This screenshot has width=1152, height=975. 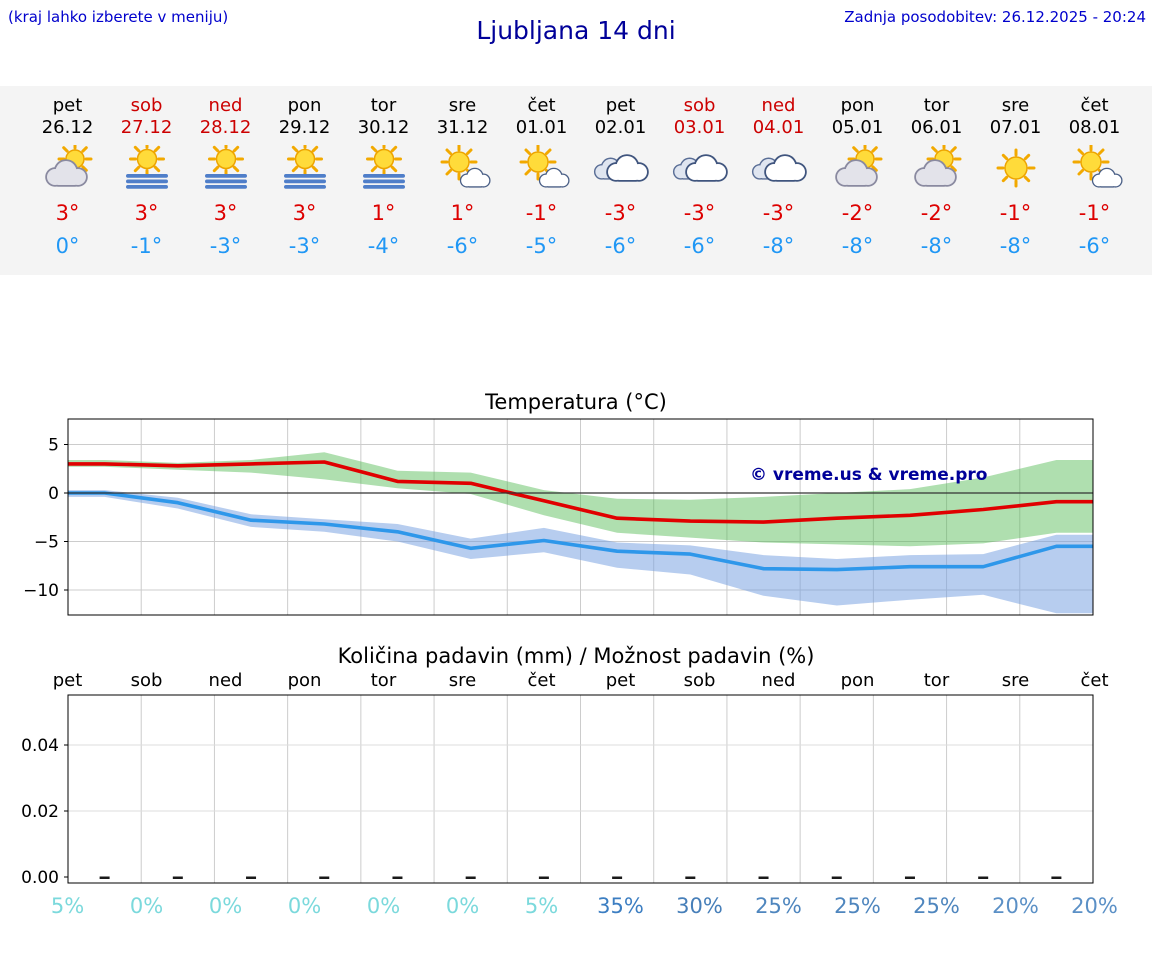 I want to click on temp-chart-series, so click(x=580, y=533).